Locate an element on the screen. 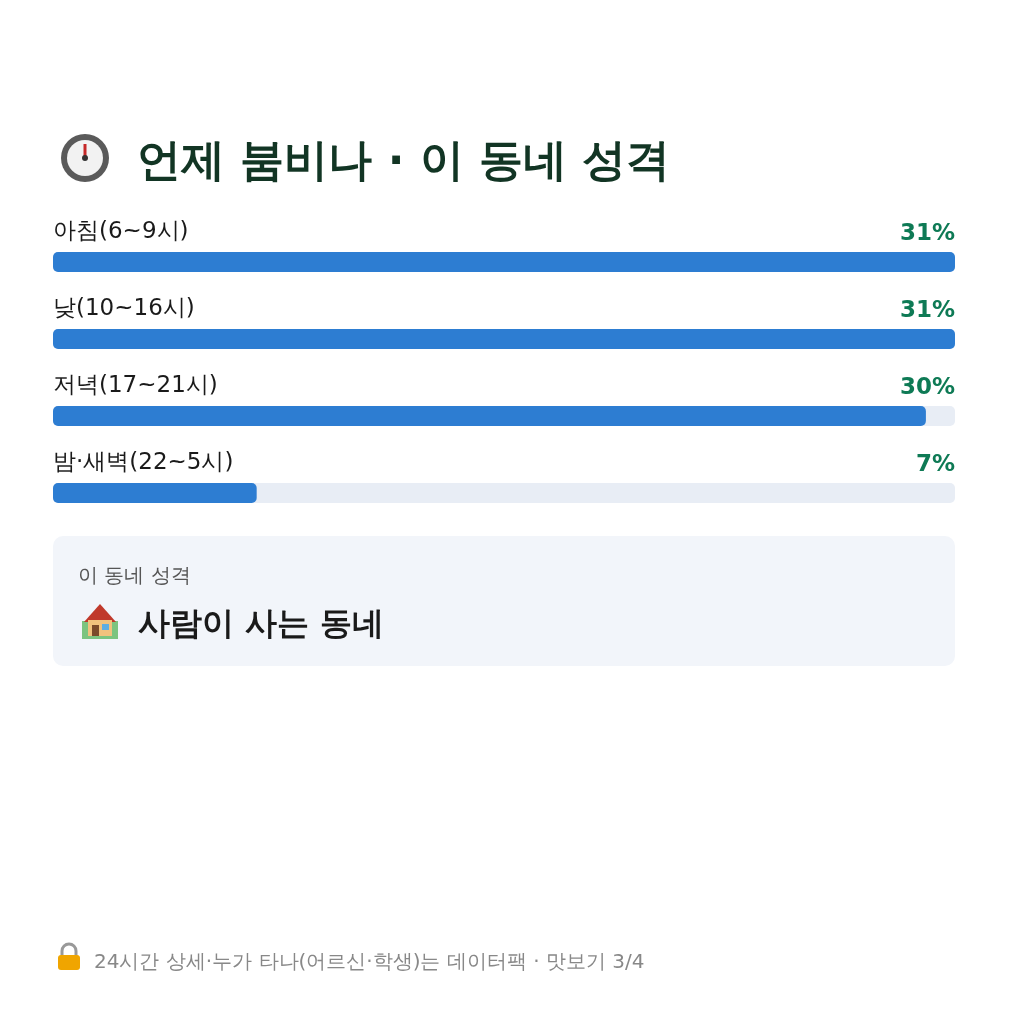  y-tick-label: 낮(10~16시) is located at coordinates (124, 307).